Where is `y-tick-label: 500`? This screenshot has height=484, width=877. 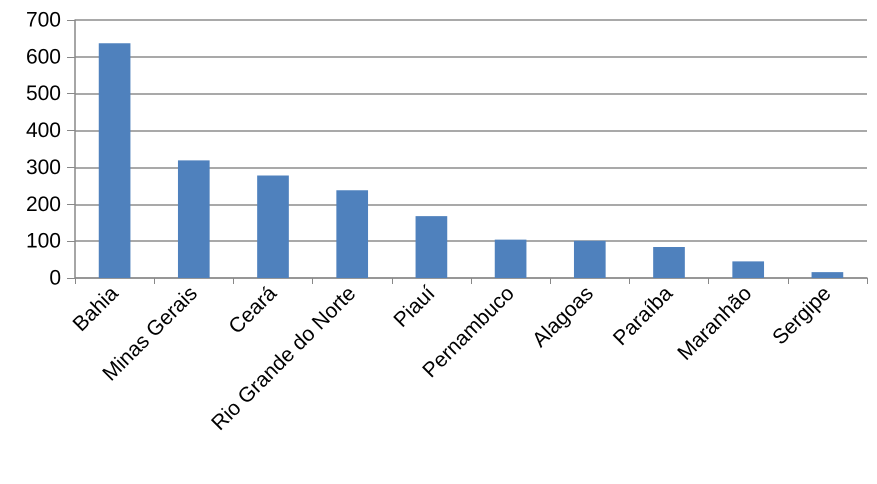 y-tick-label: 500 is located at coordinates (43, 94).